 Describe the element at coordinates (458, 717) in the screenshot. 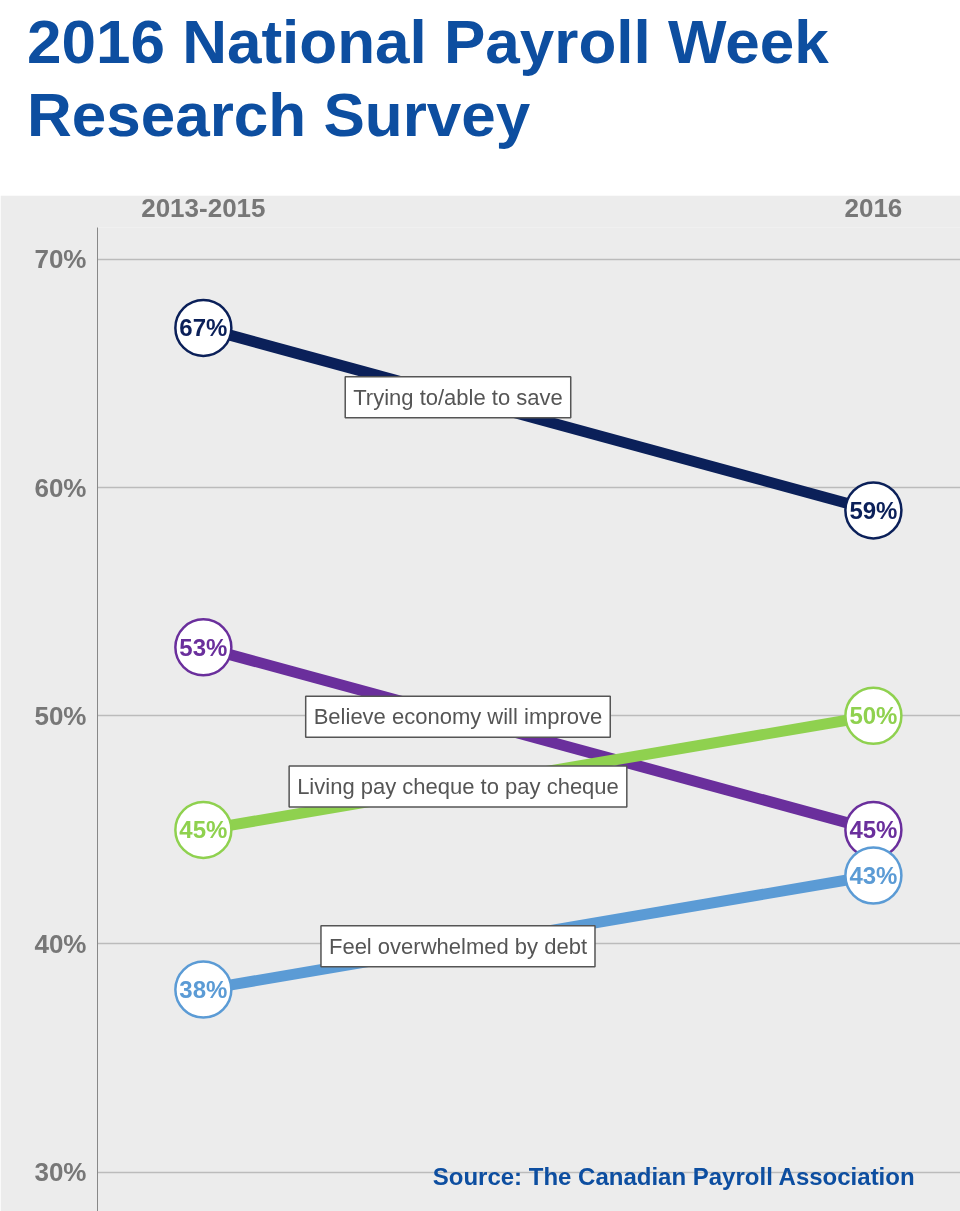

I see `series-label: Believe economy will improve` at that location.